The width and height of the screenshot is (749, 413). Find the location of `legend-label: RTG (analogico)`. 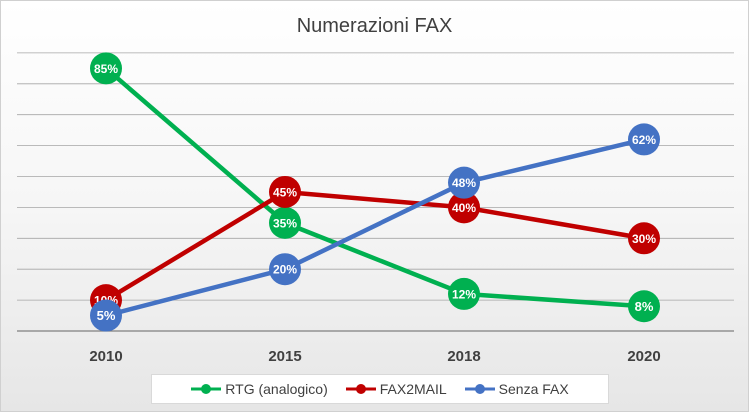

legend-label: RTG (analogico) is located at coordinates (276, 389).